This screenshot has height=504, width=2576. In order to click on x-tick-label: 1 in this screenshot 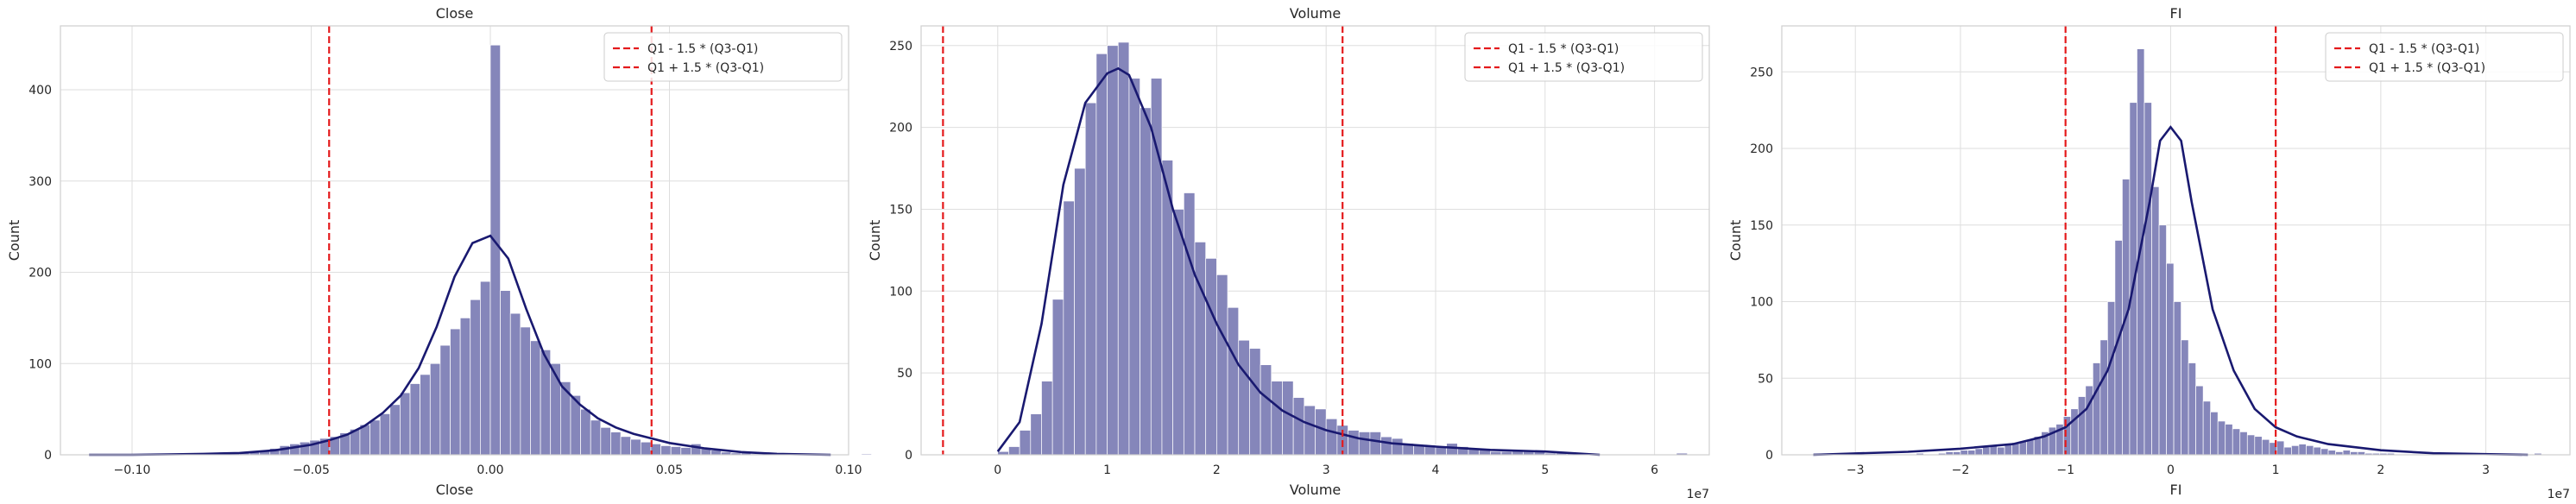, I will do `click(1107, 470)`.